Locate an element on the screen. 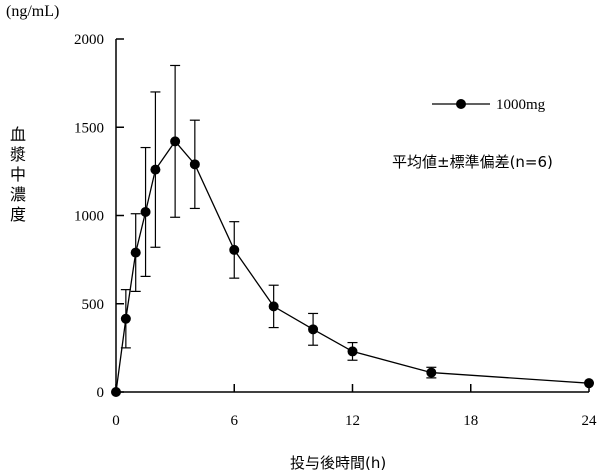 The width and height of the screenshot is (605, 474). y-tick-label: 0 is located at coordinates (101, 393).